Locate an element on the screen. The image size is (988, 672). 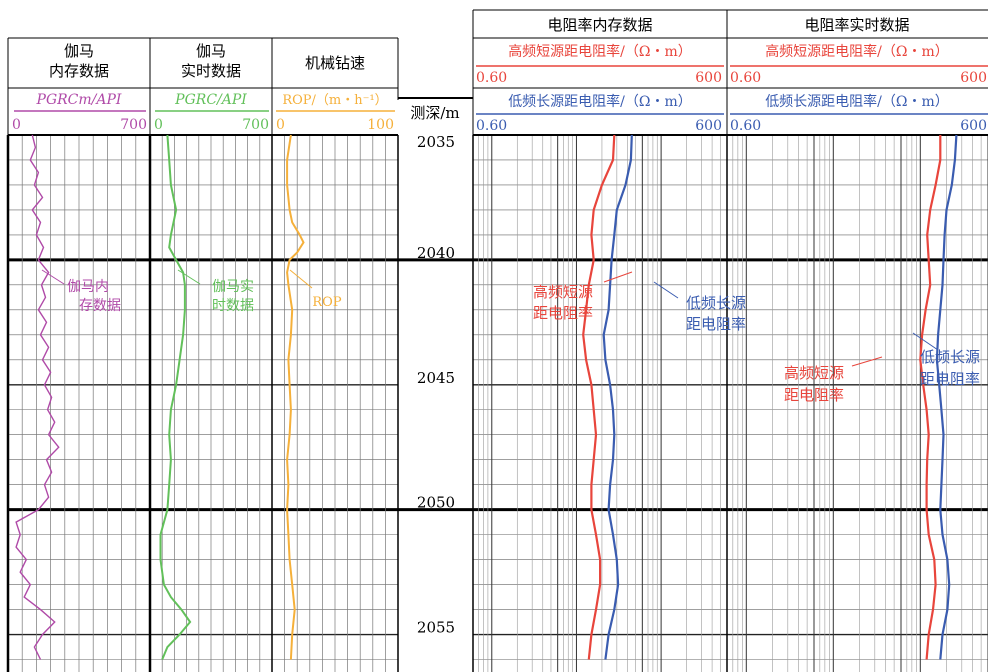
gamma-rt-title-2: 实时数据 is located at coordinates (211, 71).